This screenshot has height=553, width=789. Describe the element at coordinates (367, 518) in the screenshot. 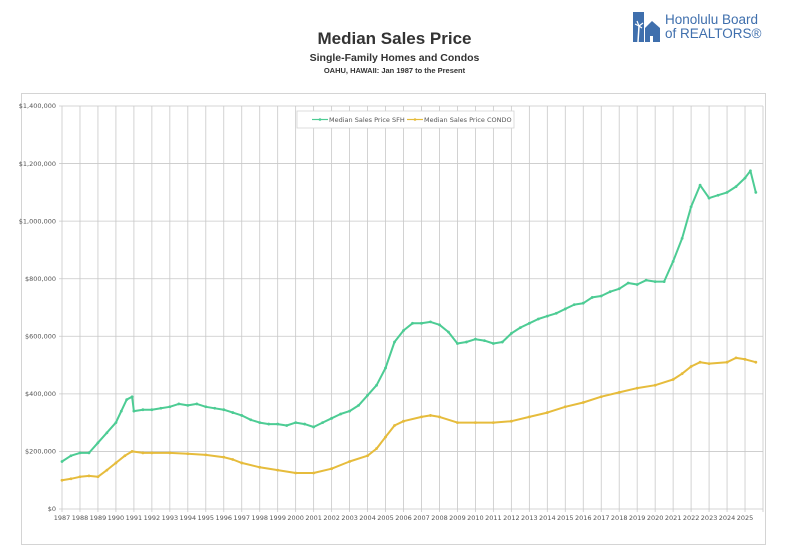

I see `x-tick-label: 2004` at that location.